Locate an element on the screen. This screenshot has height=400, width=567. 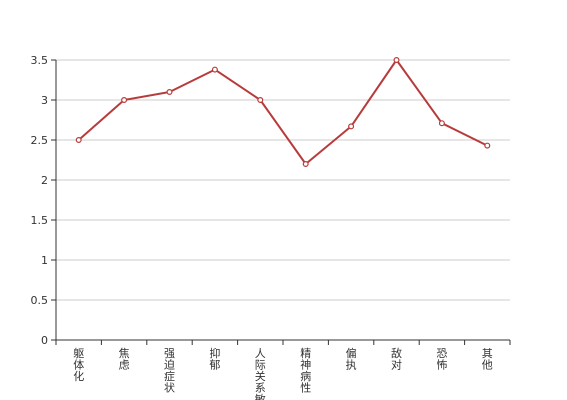
y-tick-label: 3.5 is located at coordinates (40, 60).